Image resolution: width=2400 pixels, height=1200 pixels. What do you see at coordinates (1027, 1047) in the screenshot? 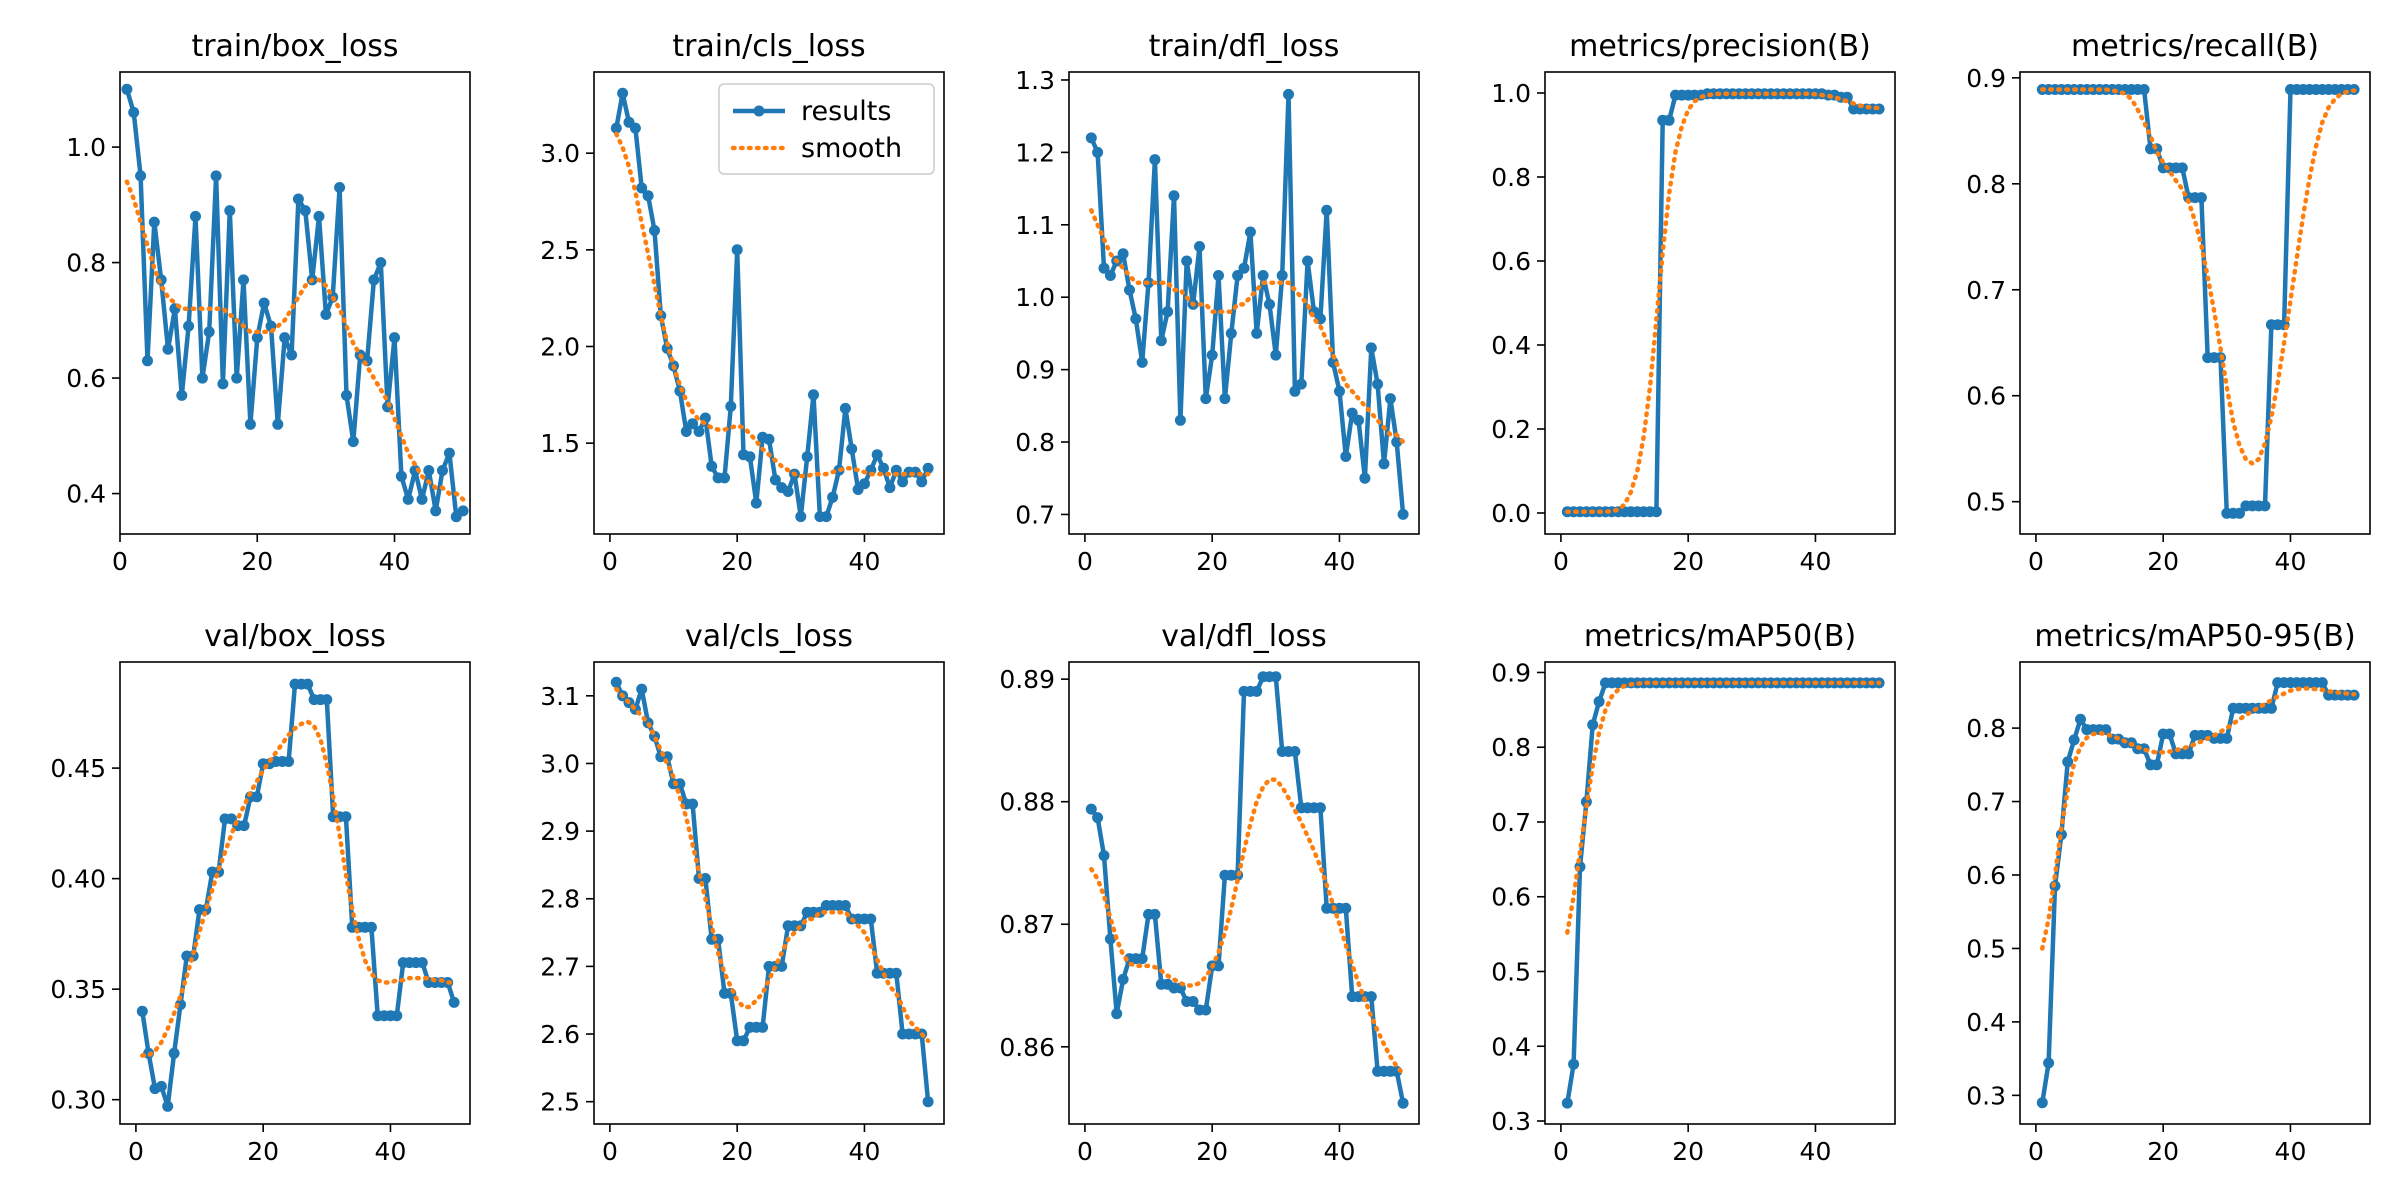
I see `y-tick-label: 0.86` at bounding box center [1027, 1047].